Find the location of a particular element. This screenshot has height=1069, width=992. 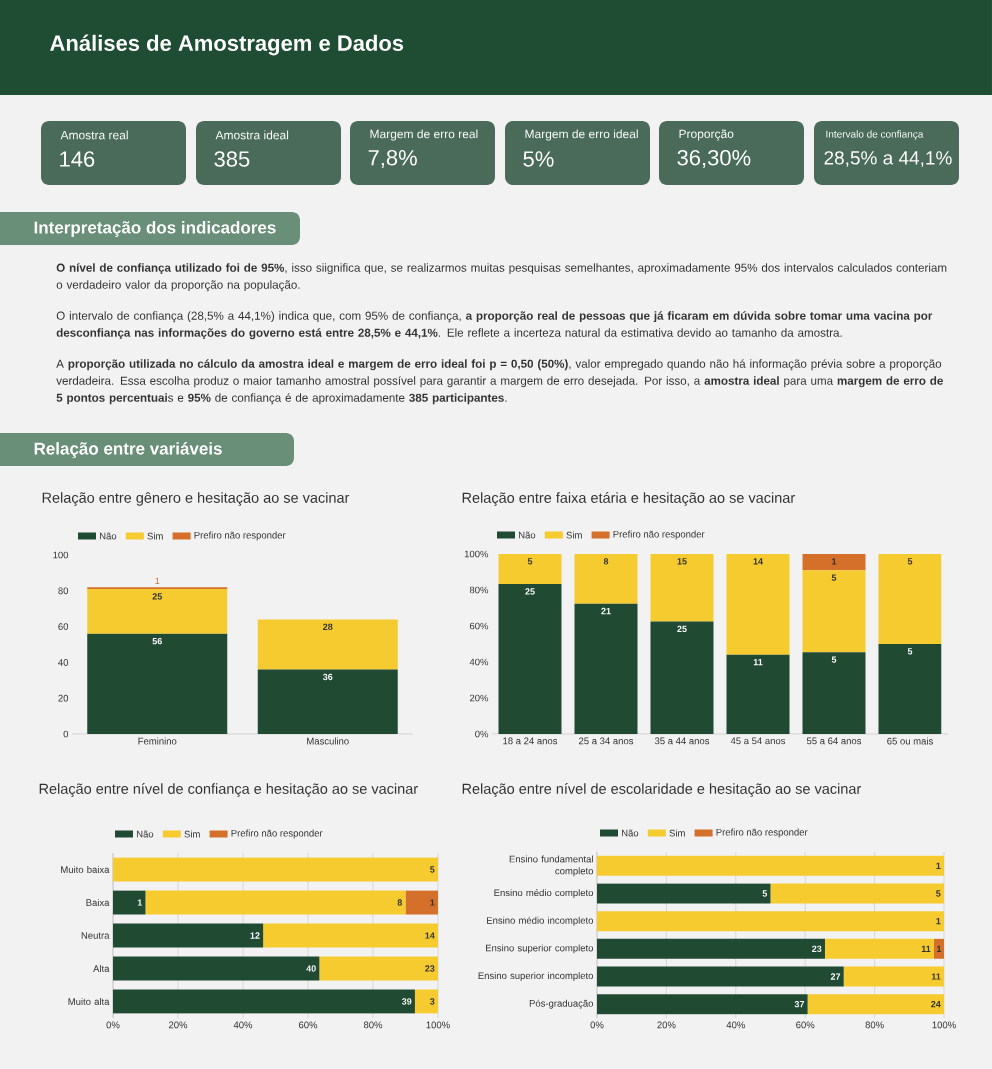

y-tick-label: Baixa is located at coordinates (98, 902).